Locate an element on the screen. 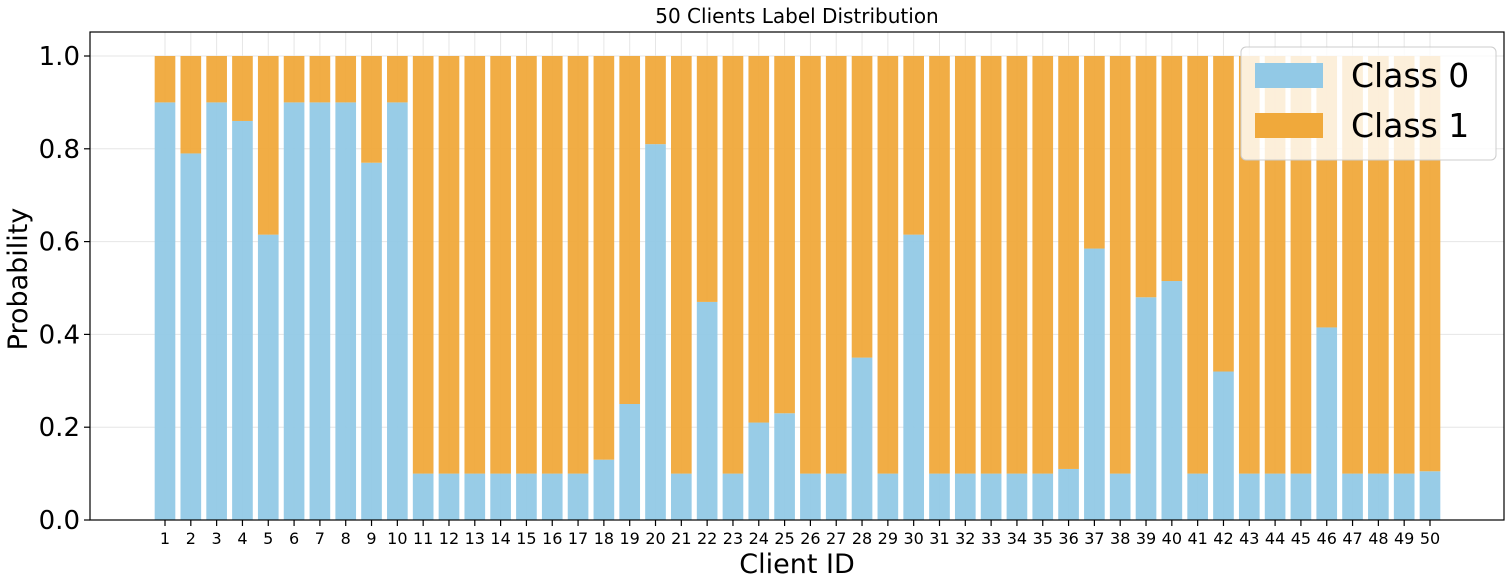  x-tick-label: 42 is located at coordinates (1223, 538).